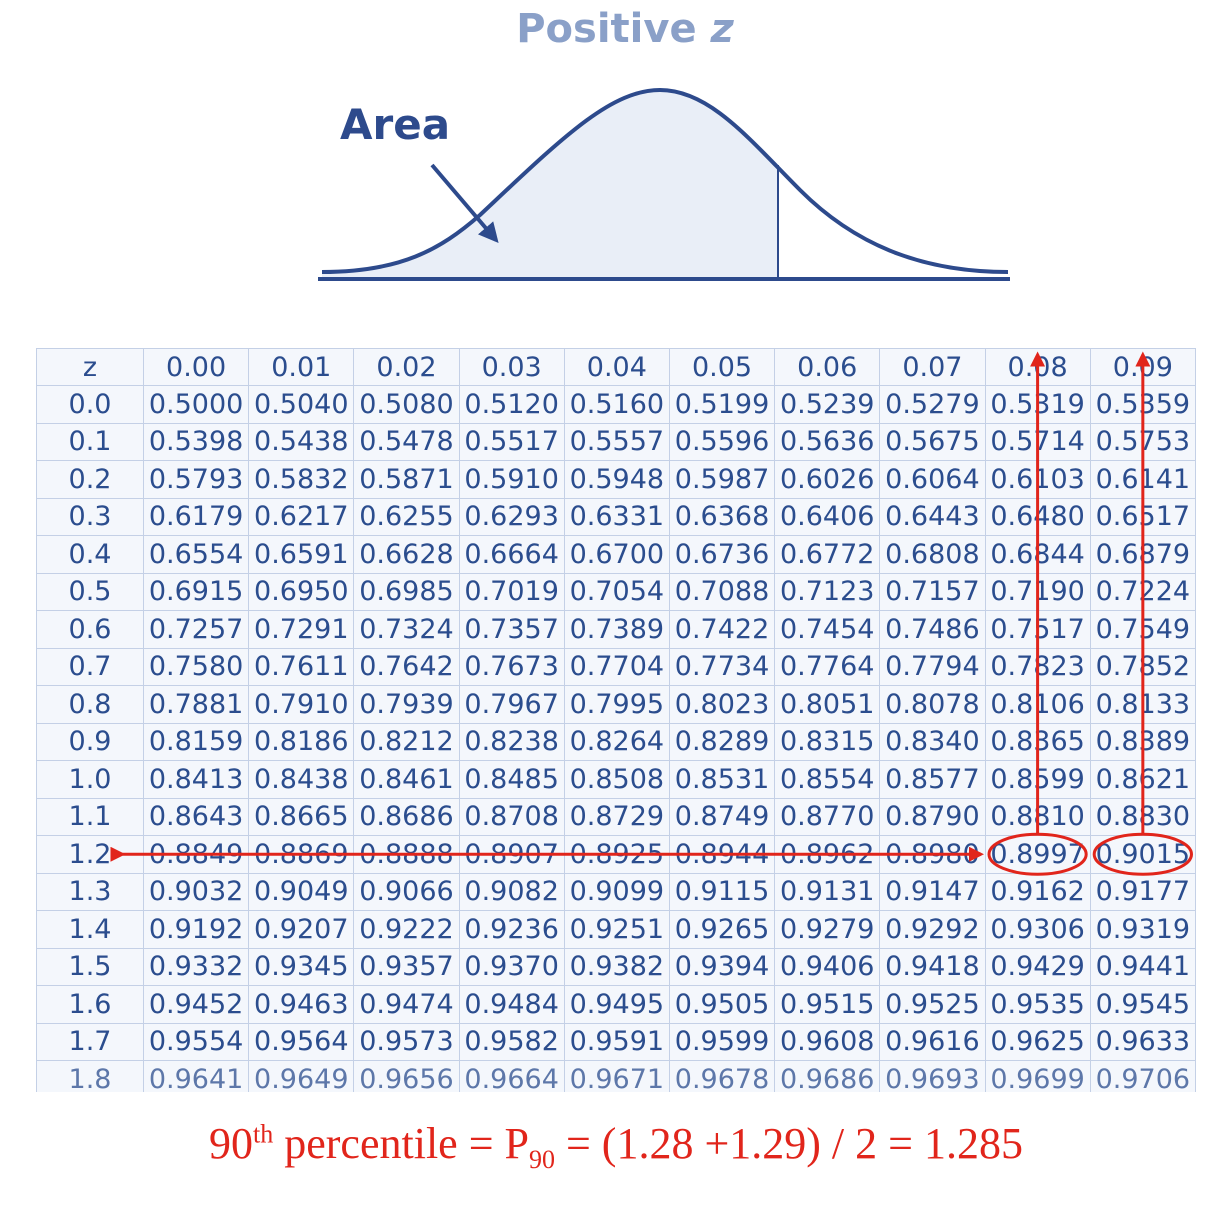  I want to click on row-z-value: 0.8, so click(90, 704).